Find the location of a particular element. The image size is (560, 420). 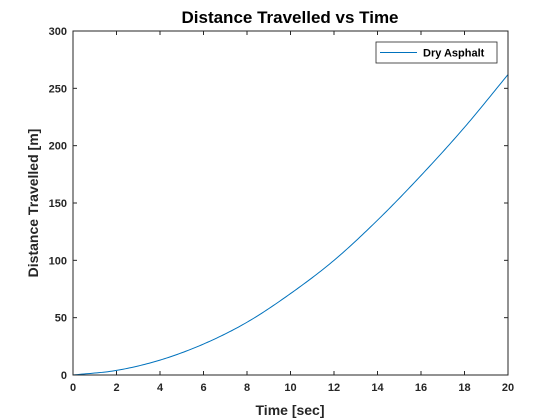

legend: Dry Asphalt is located at coordinates (436, 52).